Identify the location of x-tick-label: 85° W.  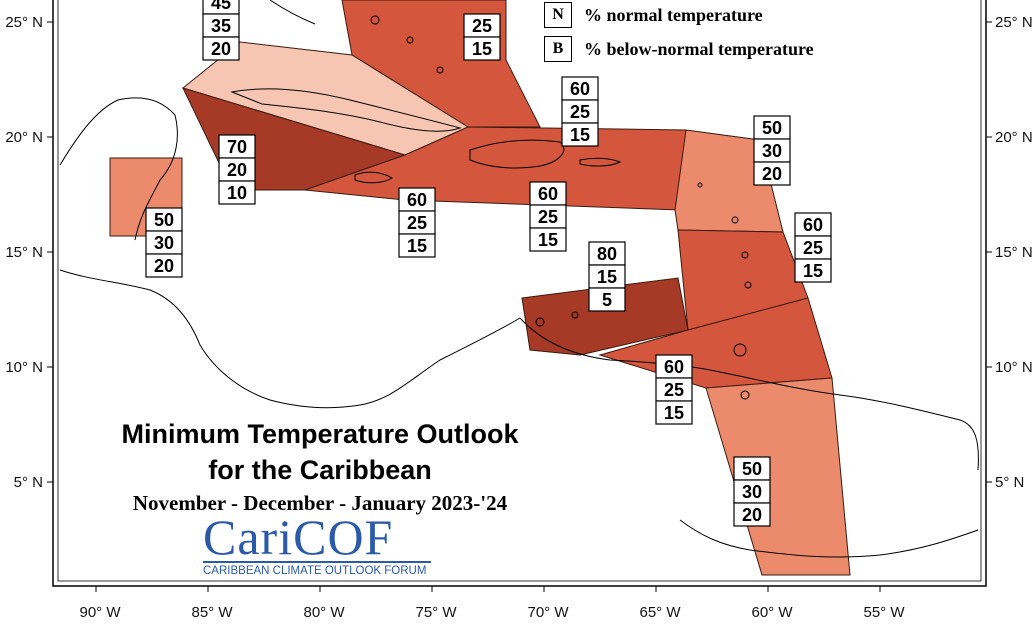
(212, 612).